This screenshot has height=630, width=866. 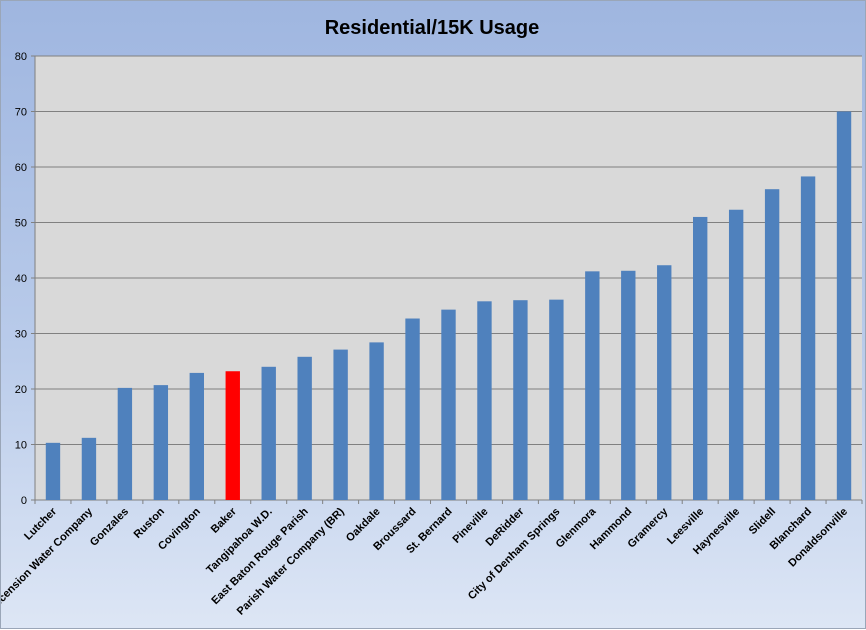 What do you see at coordinates (125, 443) in the screenshot?
I see `bar-gonzales` at bounding box center [125, 443].